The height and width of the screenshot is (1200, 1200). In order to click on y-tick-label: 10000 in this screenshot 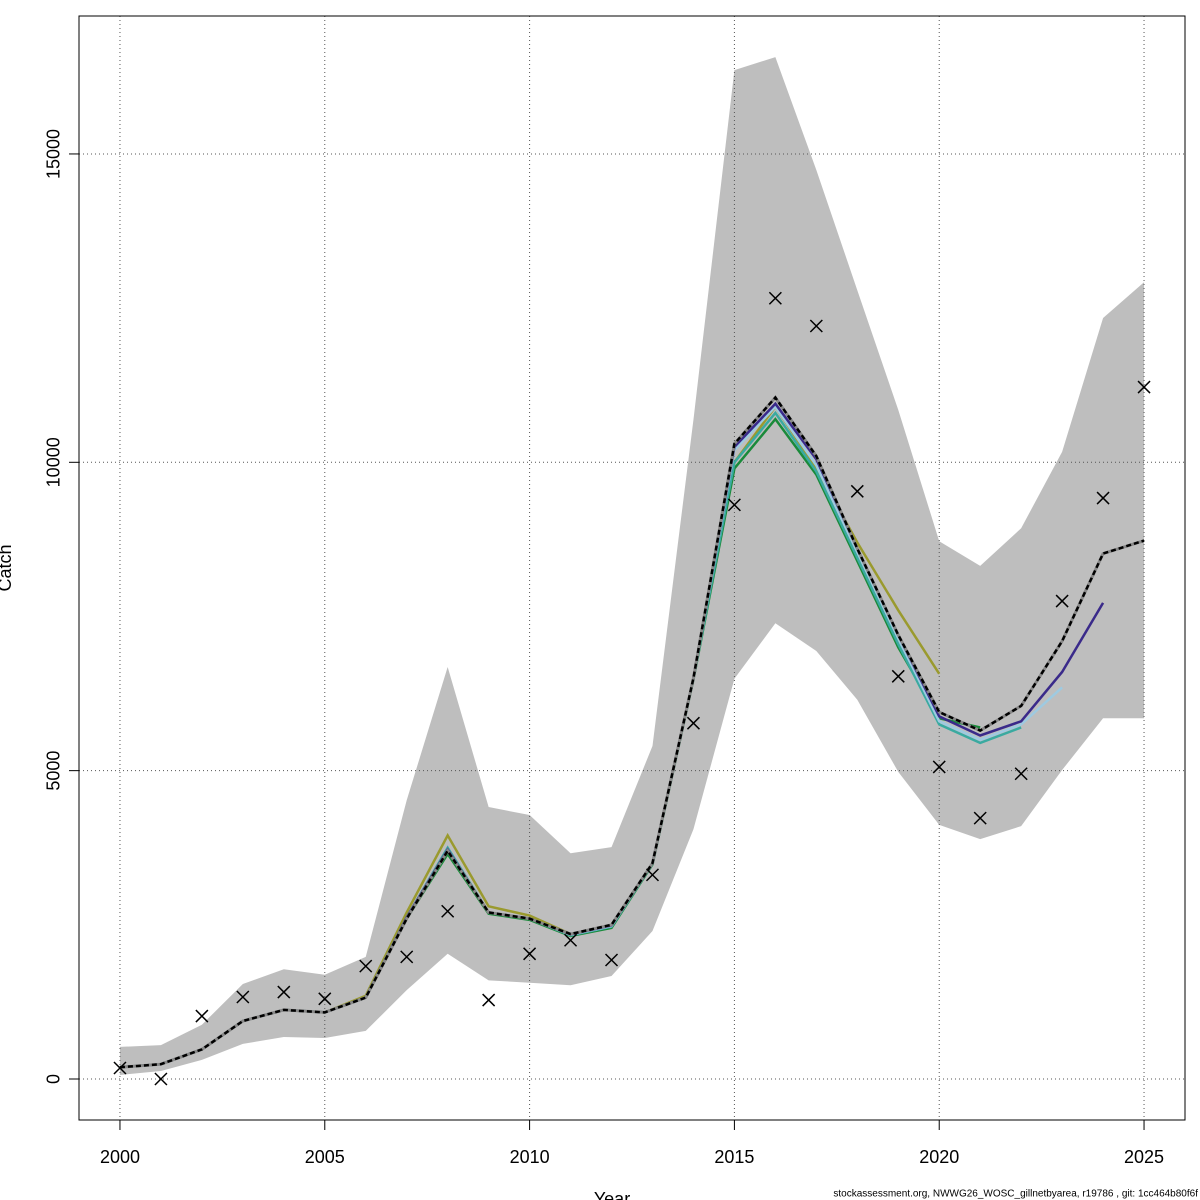, I will do `click(54, 462)`.